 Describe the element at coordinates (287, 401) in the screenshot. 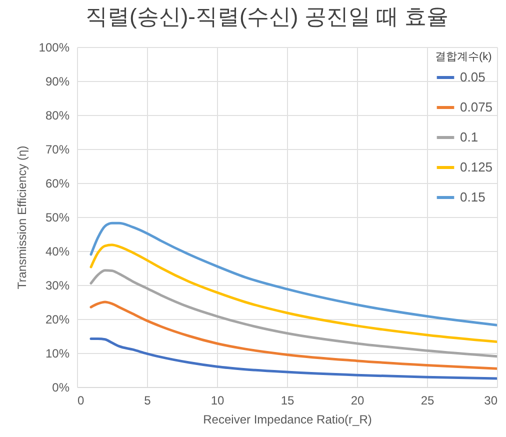

I see `x-tick-label: 15` at that location.